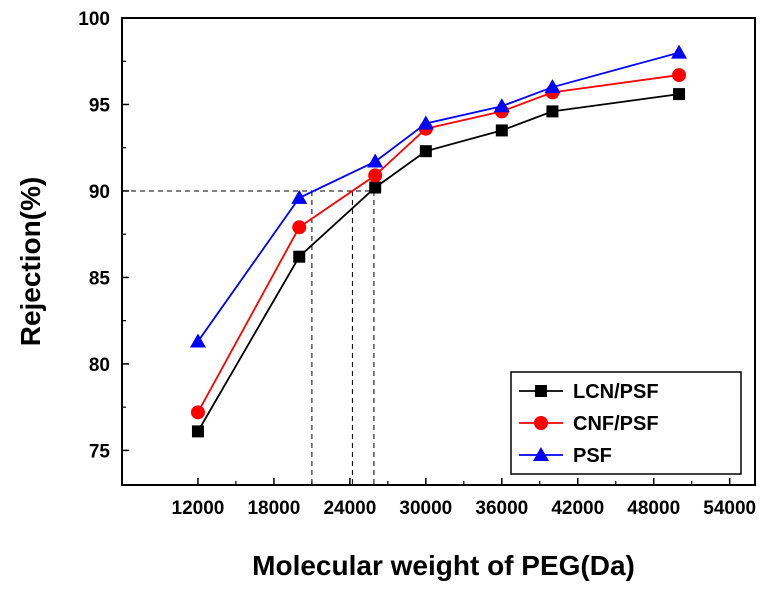  What do you see at coordinates (616, 392) in the screenshot?
I see `legend-label-lcn-psf: LCN/PSF` at bounding box center [616, 392].